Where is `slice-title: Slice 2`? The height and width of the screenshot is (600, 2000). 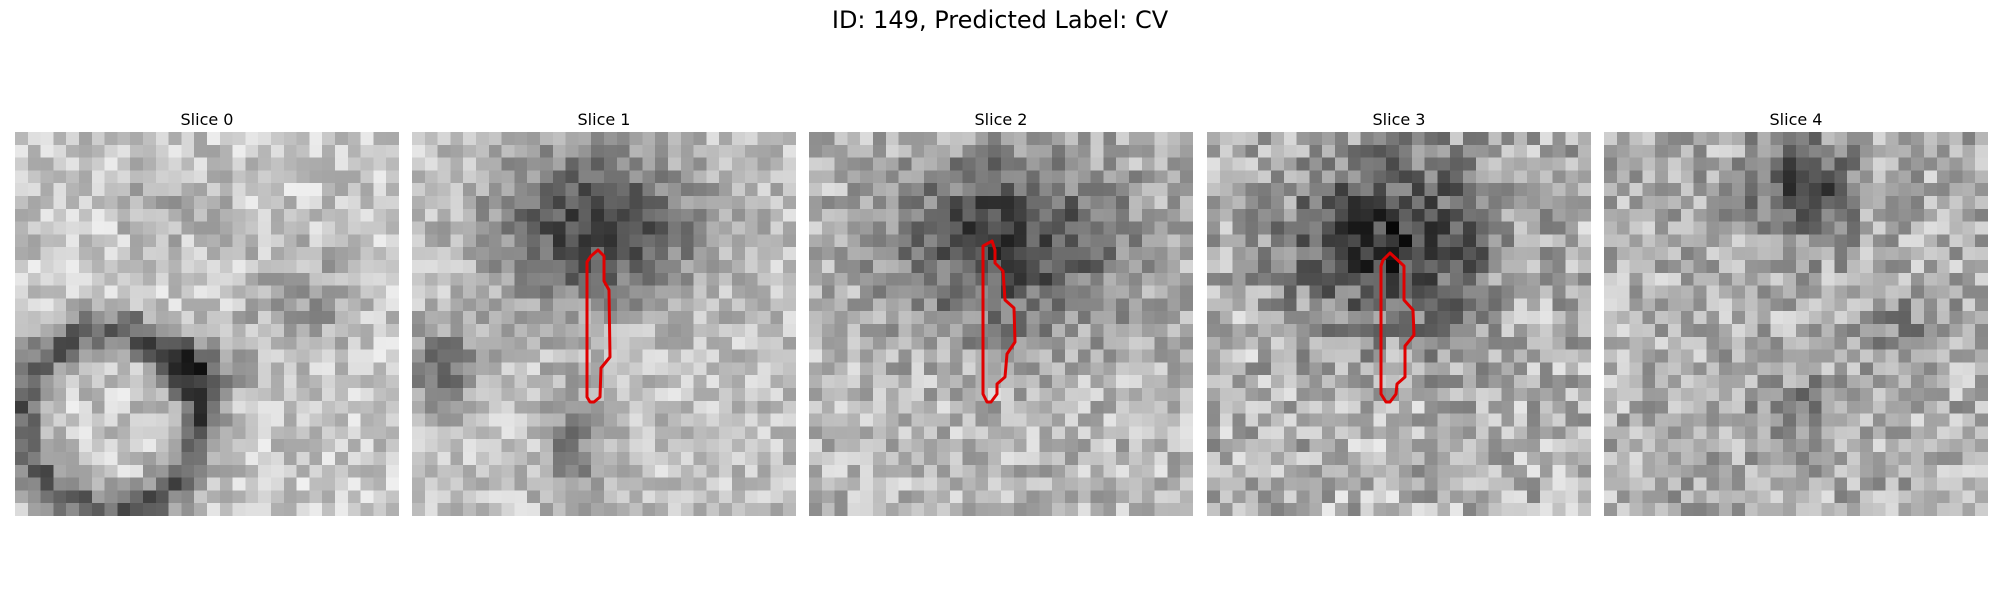 slice-title: Slice 2 is located at coordinates (1001, 119).